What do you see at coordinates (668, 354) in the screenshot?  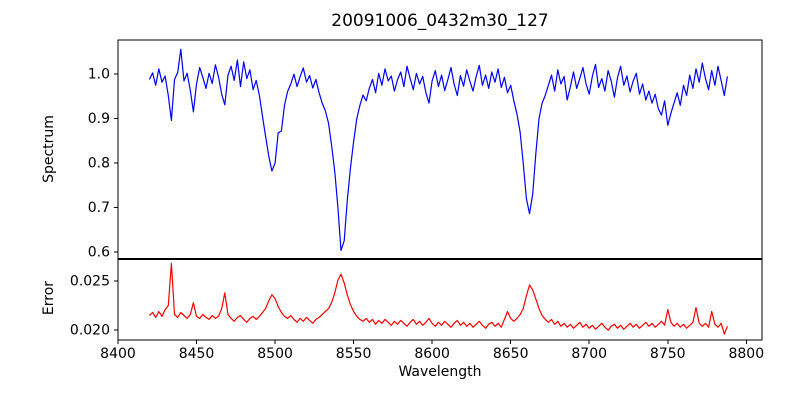 I see `x-tick-label: 8750` at bounding box center [668, 354].